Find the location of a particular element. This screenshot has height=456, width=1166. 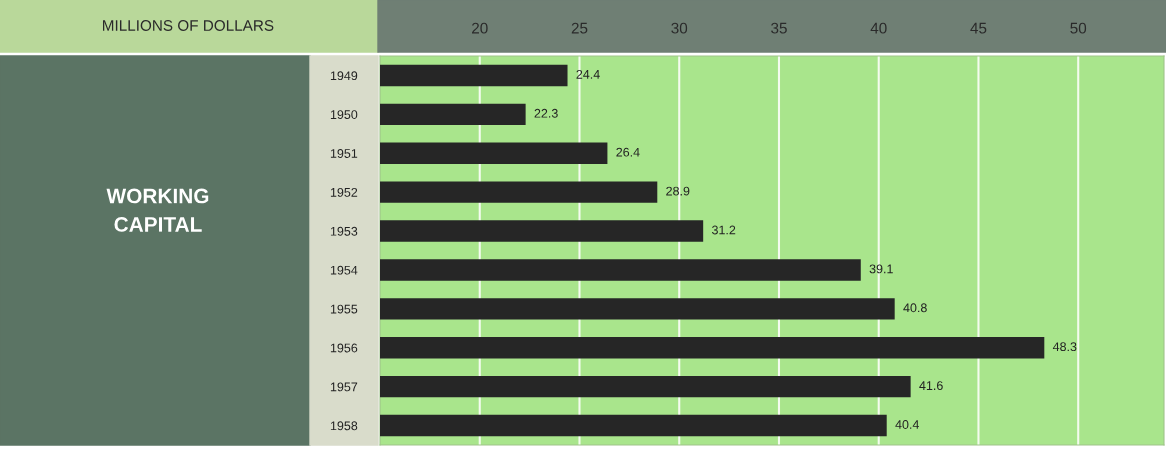

x-tick-label: 40 is located at coordinates (878, 28).